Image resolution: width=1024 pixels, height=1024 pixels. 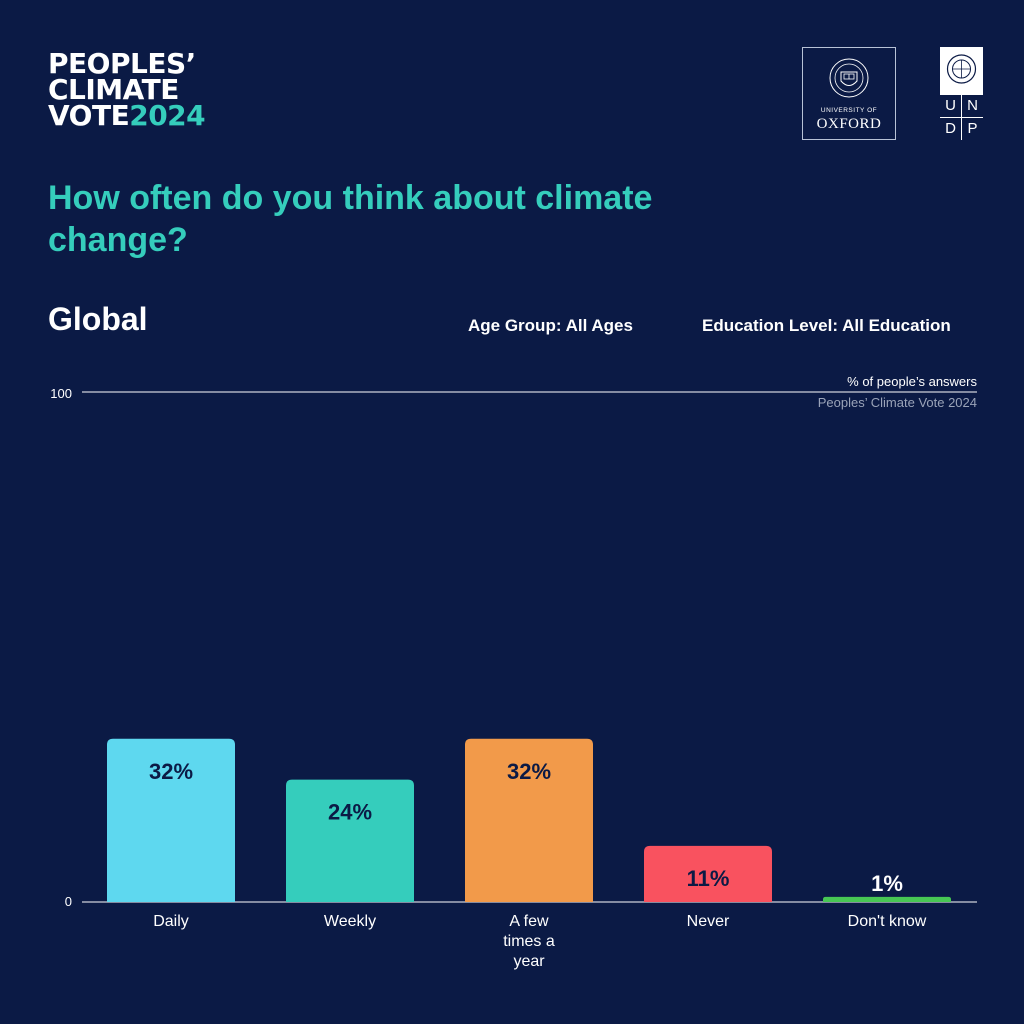 I want to click on brand-vote: VOTE, so click(x=89, y=115).